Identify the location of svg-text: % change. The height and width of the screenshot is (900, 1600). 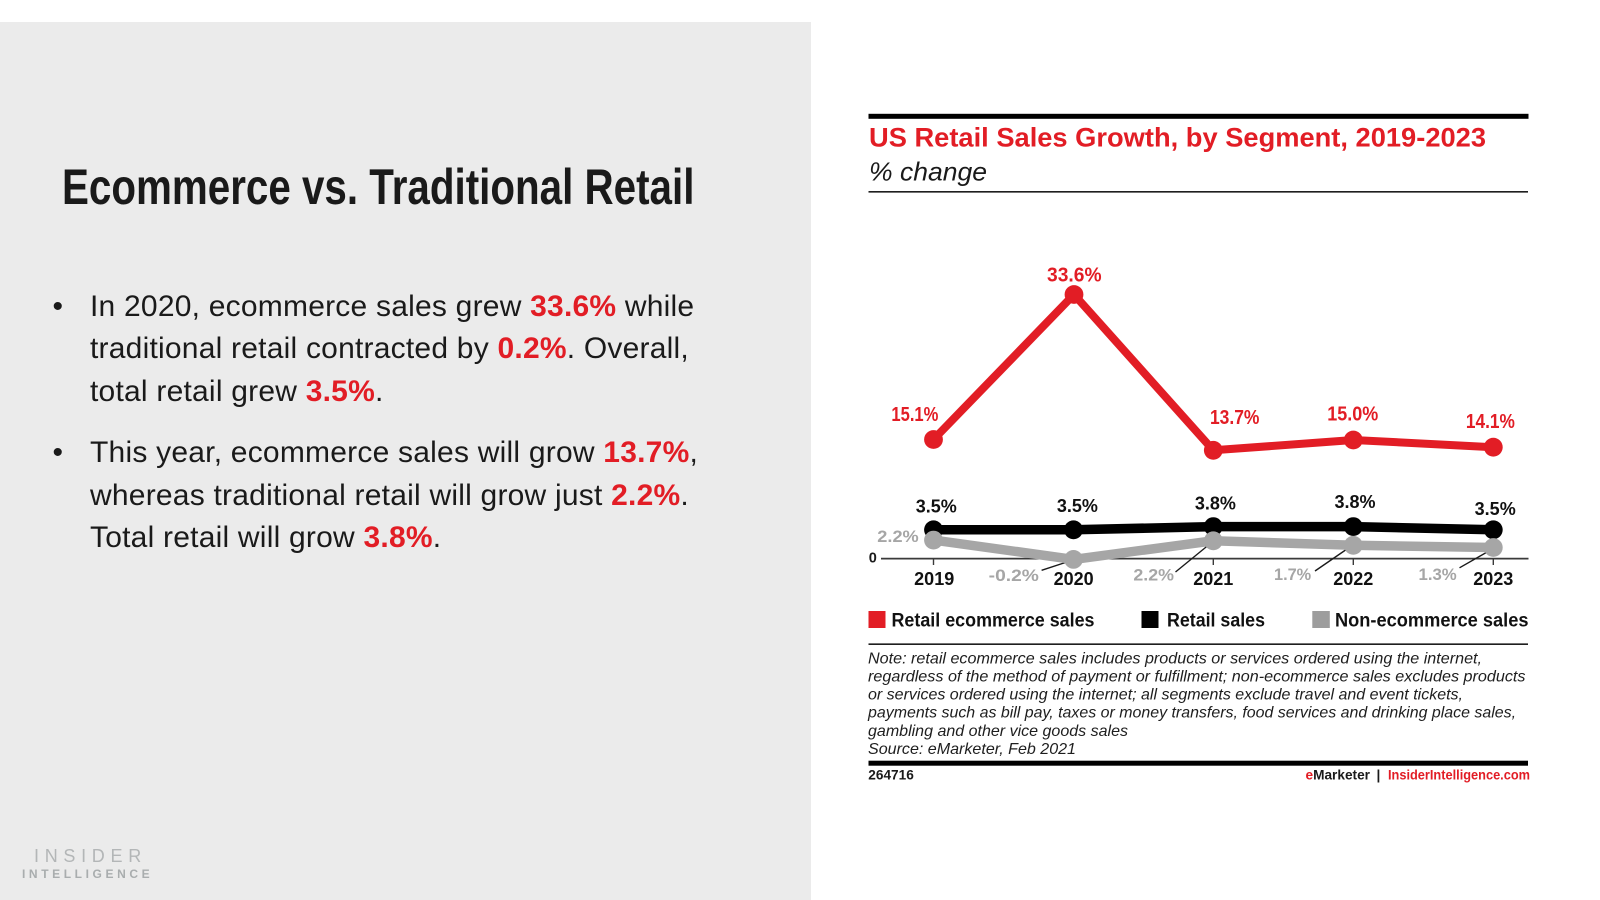
(928, 172).